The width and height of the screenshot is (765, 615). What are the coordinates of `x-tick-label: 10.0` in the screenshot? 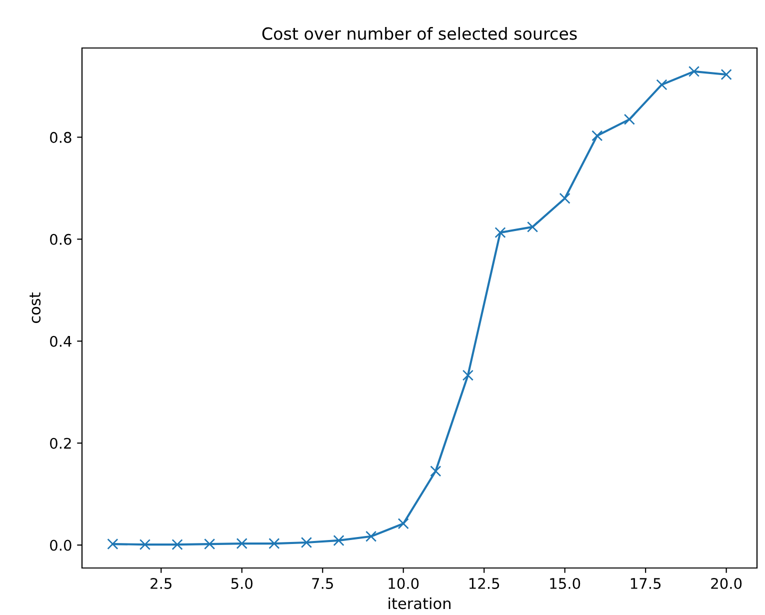 It's located at (403, 584).